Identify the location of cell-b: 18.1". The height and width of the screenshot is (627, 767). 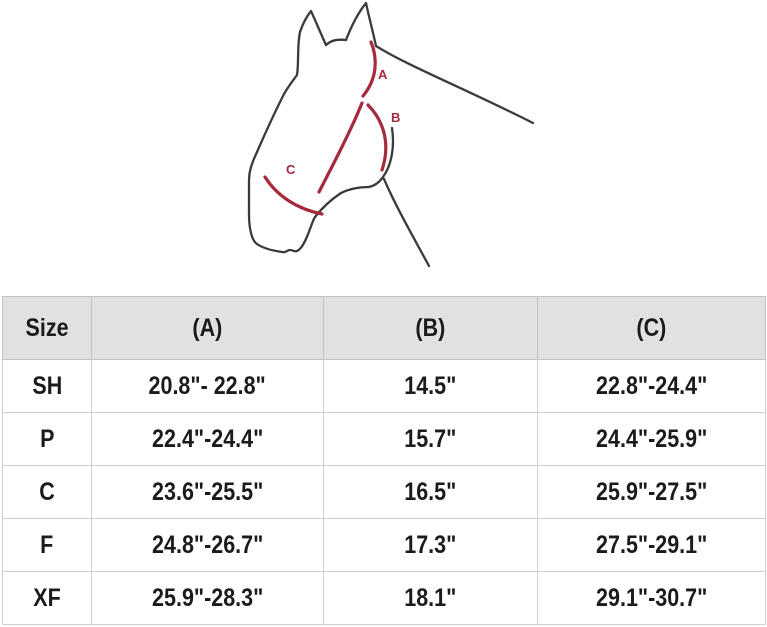
(430, 598).